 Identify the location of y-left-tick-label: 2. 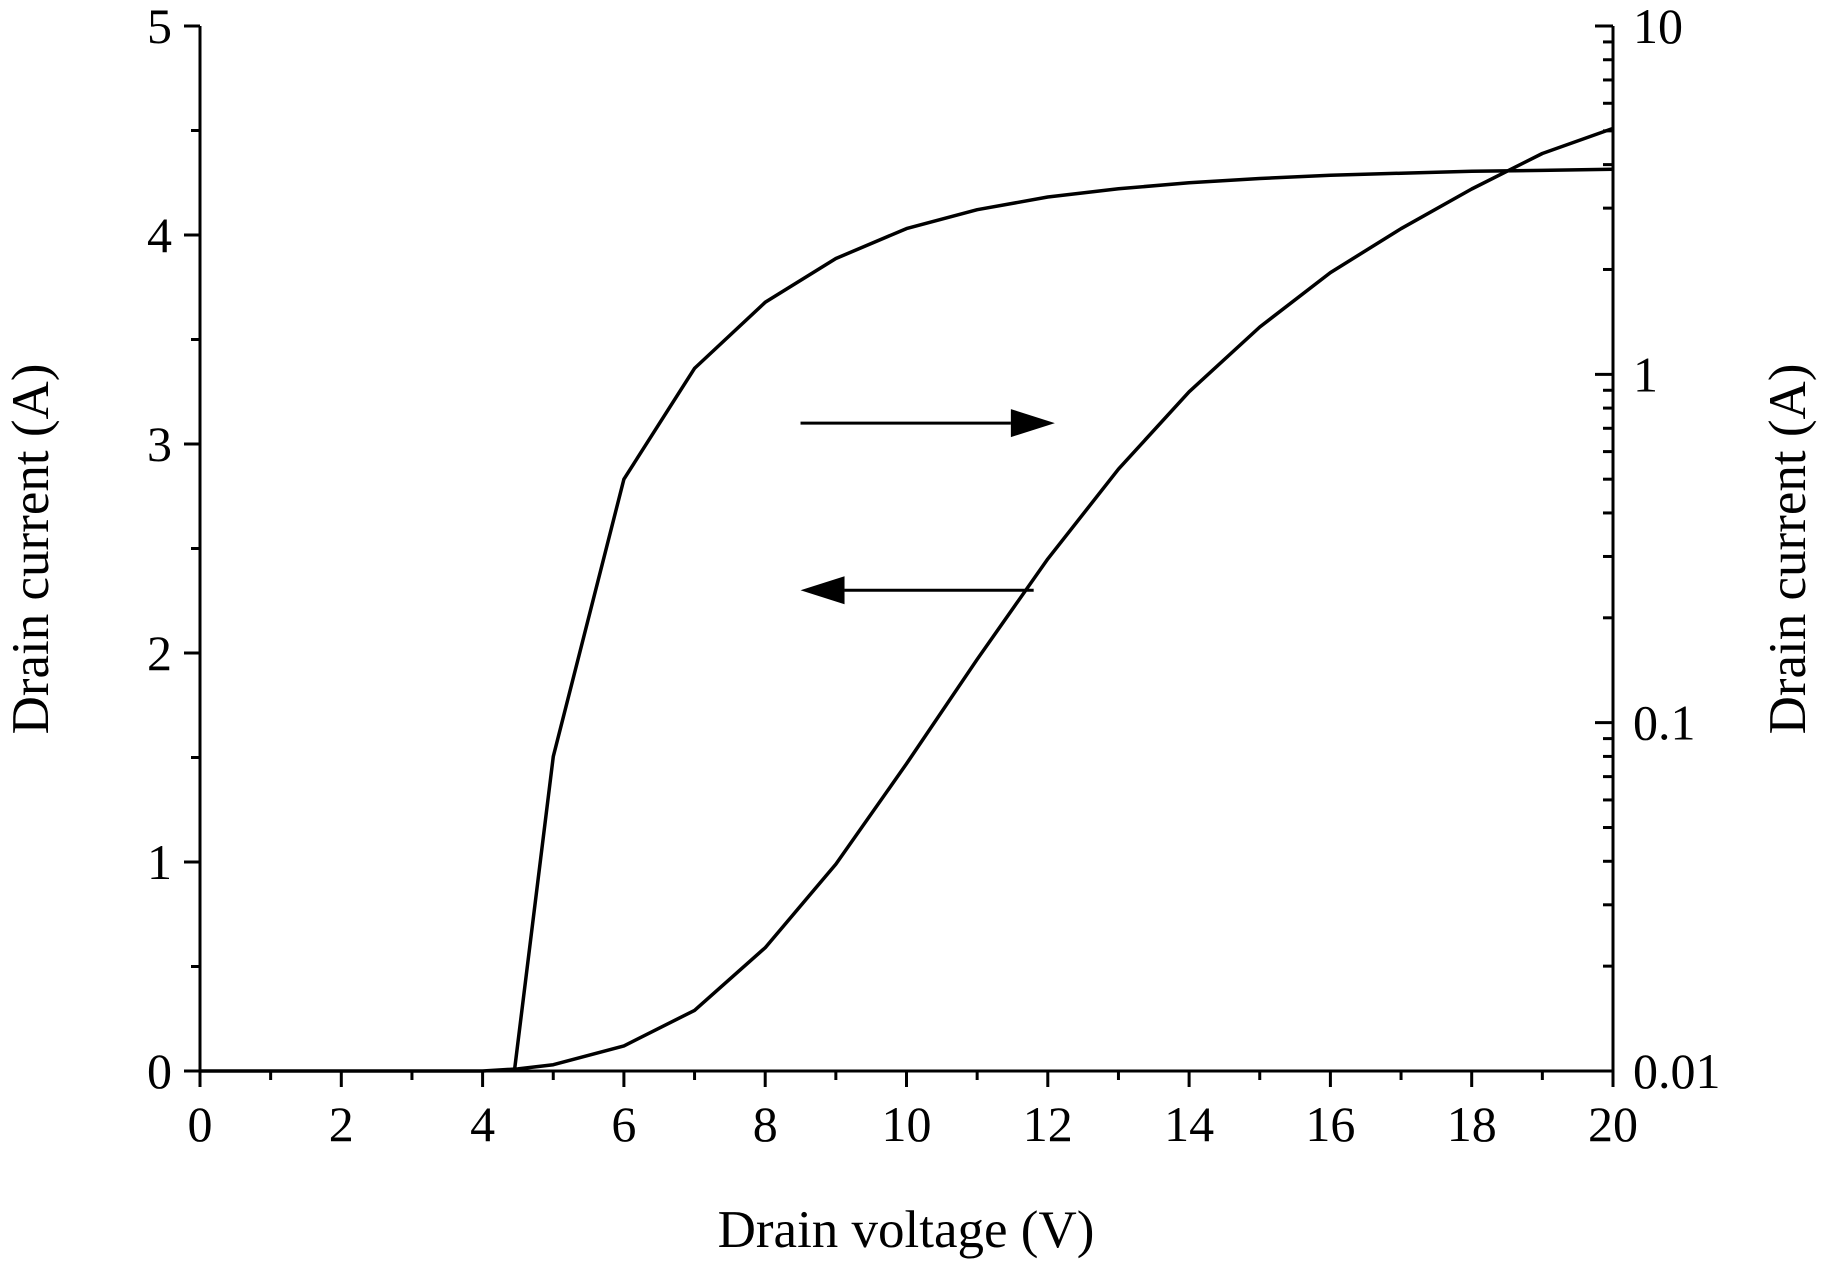
(159, 653).